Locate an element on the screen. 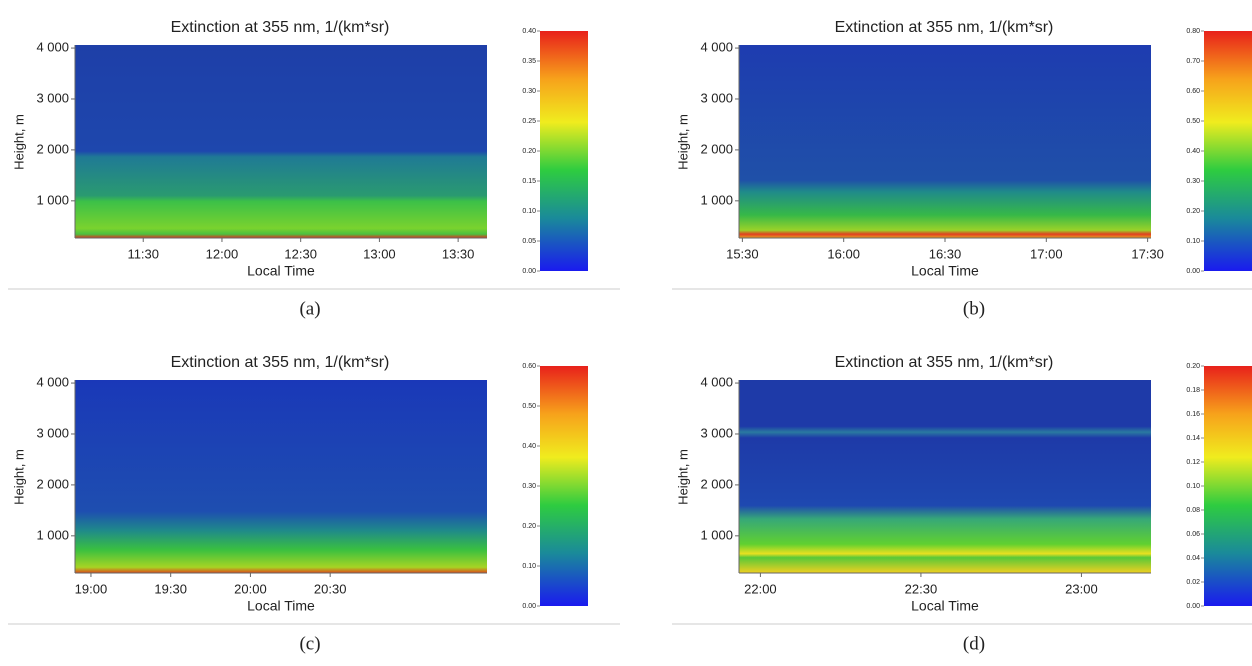 Image resolution: width=1252 pixels, height=666 pixels. x-tick-label: 12:00 is located at coordinates (222, 253).